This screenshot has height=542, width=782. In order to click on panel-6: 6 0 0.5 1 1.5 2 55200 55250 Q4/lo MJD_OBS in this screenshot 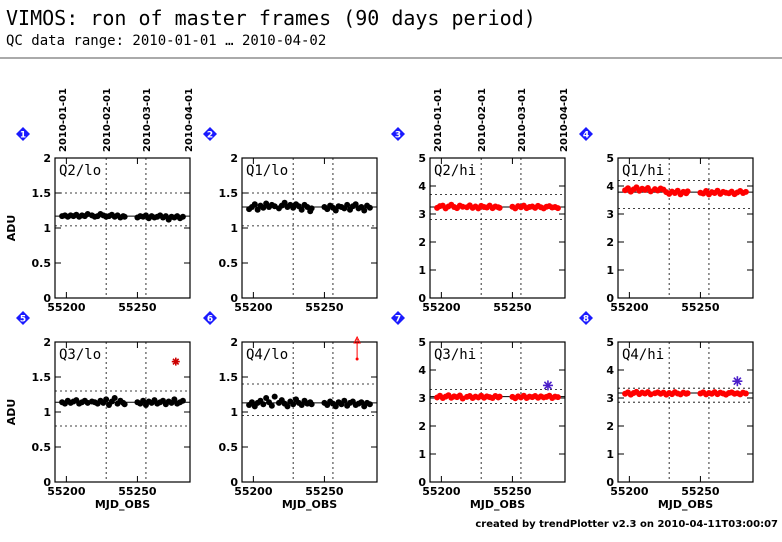, I will do `click(290, 411)`.